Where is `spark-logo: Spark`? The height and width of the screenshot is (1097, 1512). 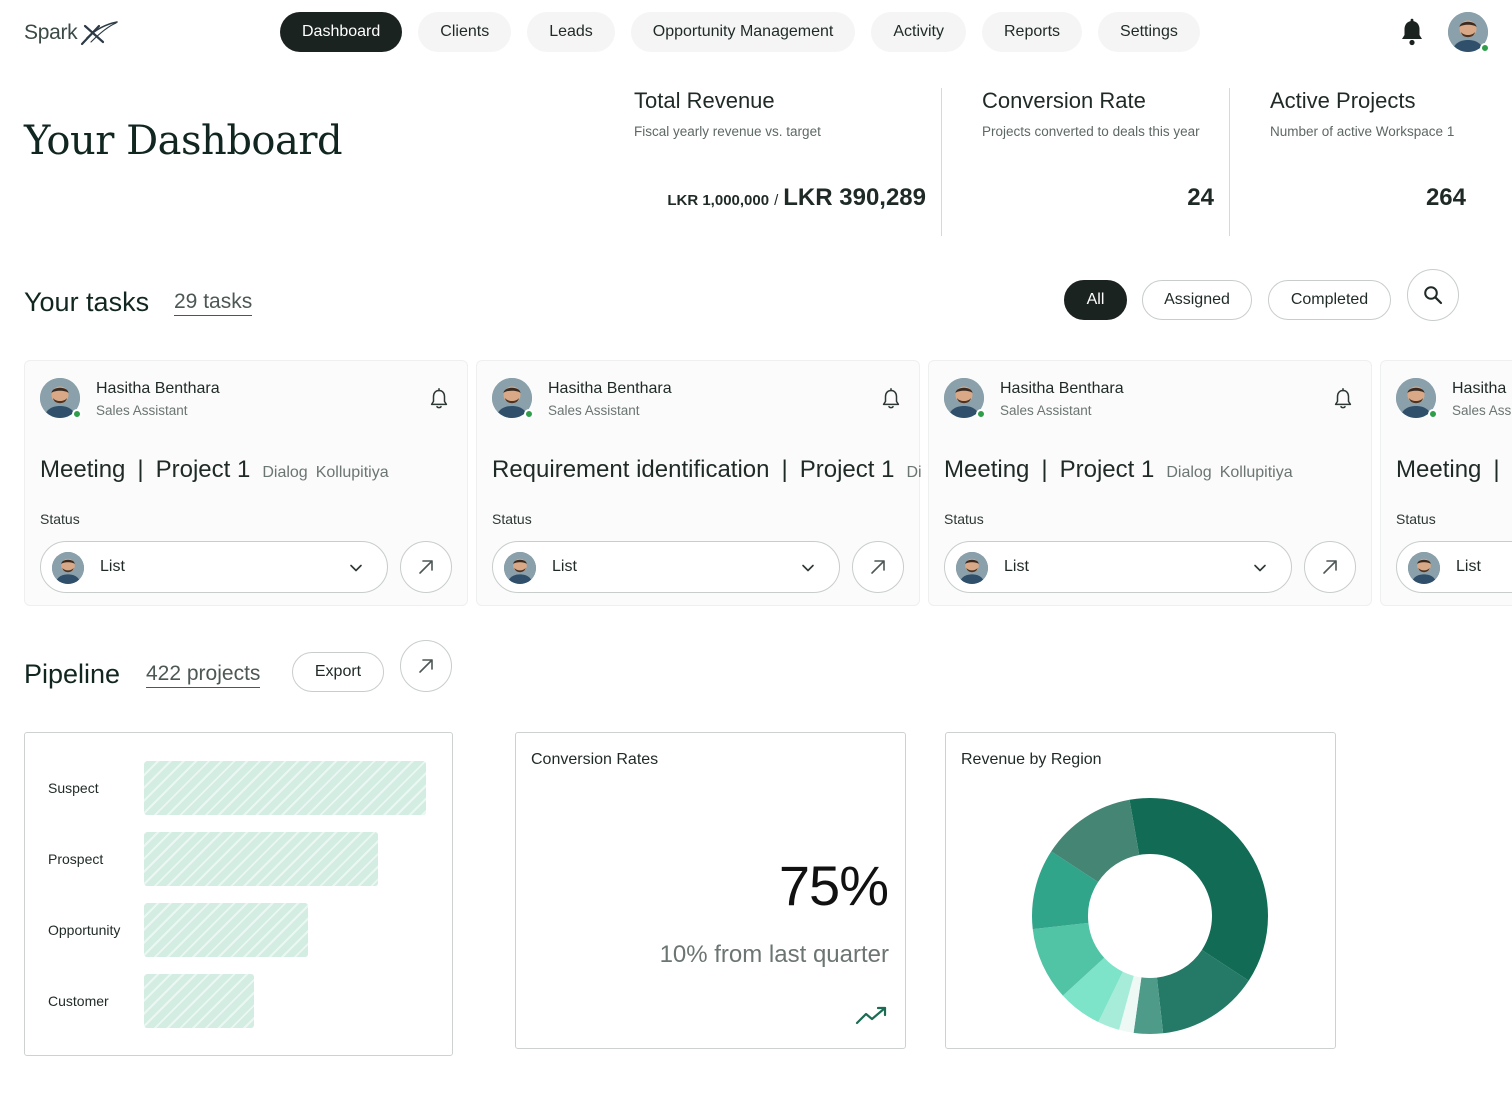
spark-logo: Spark is located at coordinates (71, 33).